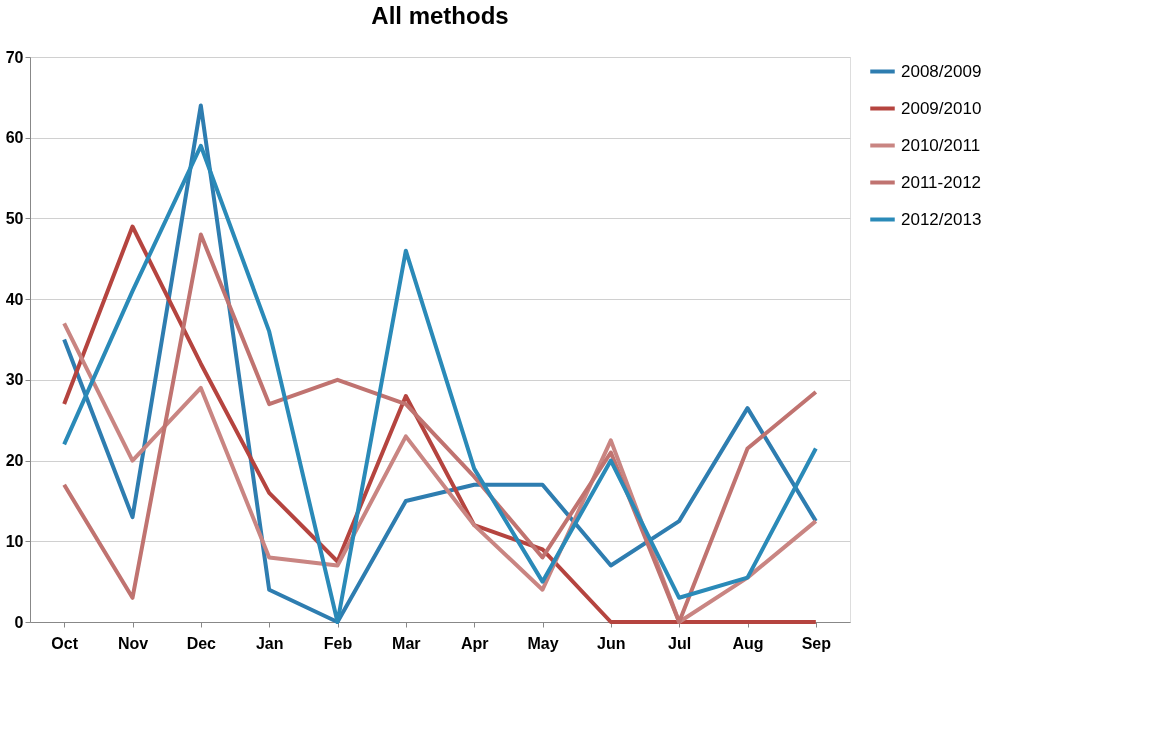 The height and width of the screenshot is (742, 1164). What do you see at coordinates (14, 138) in the screenshot?
I see `y-tick-label: 60` at bounding box center [14, 138].